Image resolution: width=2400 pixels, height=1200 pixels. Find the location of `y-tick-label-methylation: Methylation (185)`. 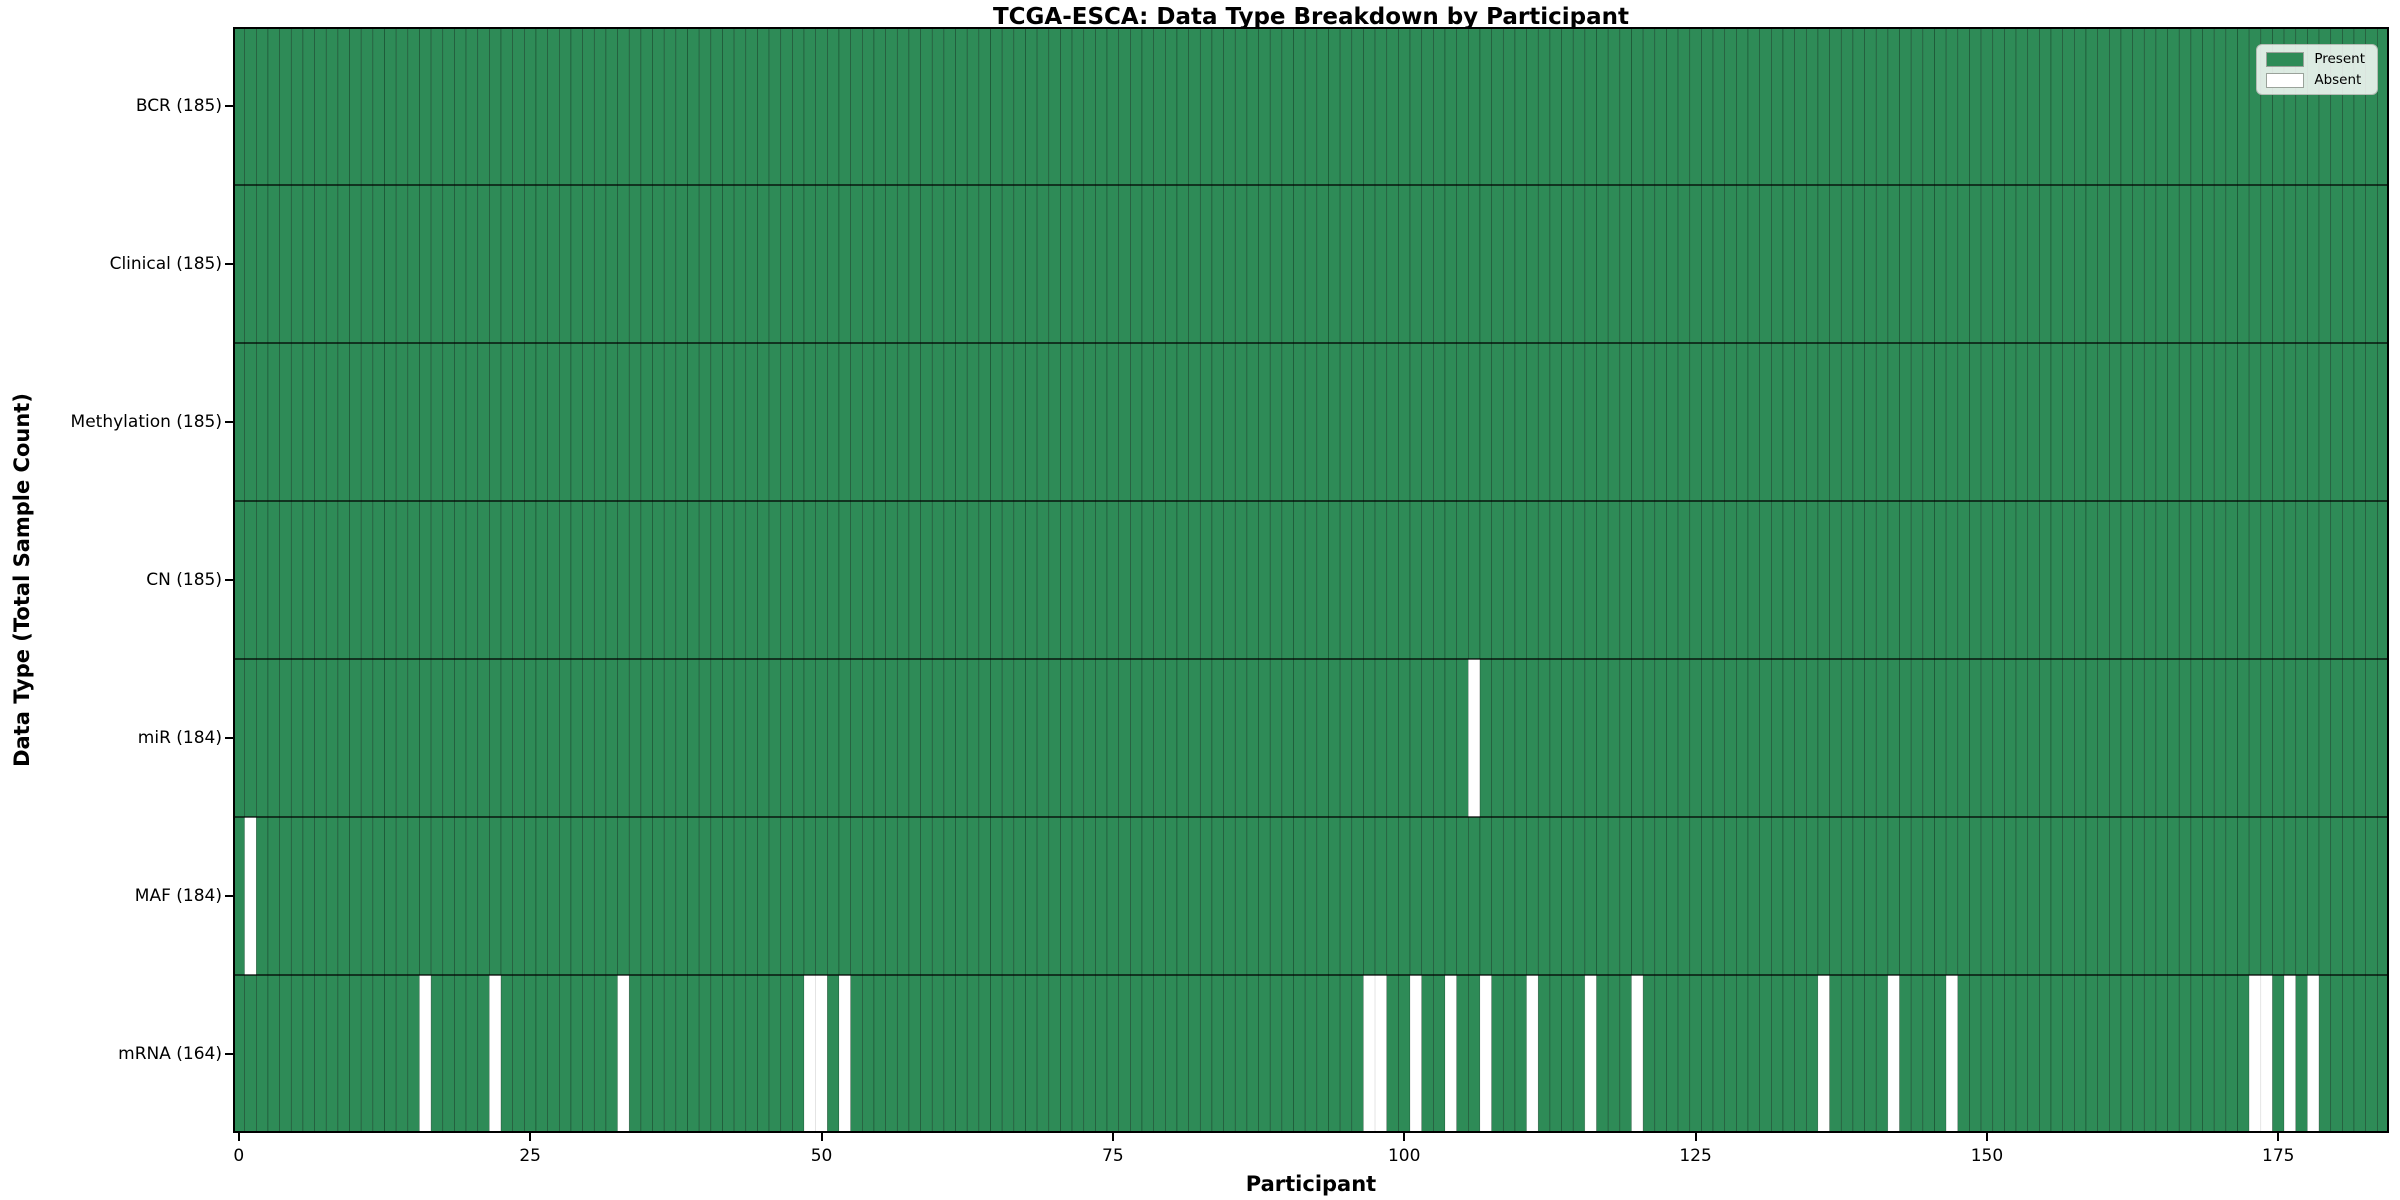

y-tick-label-methylation: Methylation (185) is located at coordinates (146, 422).